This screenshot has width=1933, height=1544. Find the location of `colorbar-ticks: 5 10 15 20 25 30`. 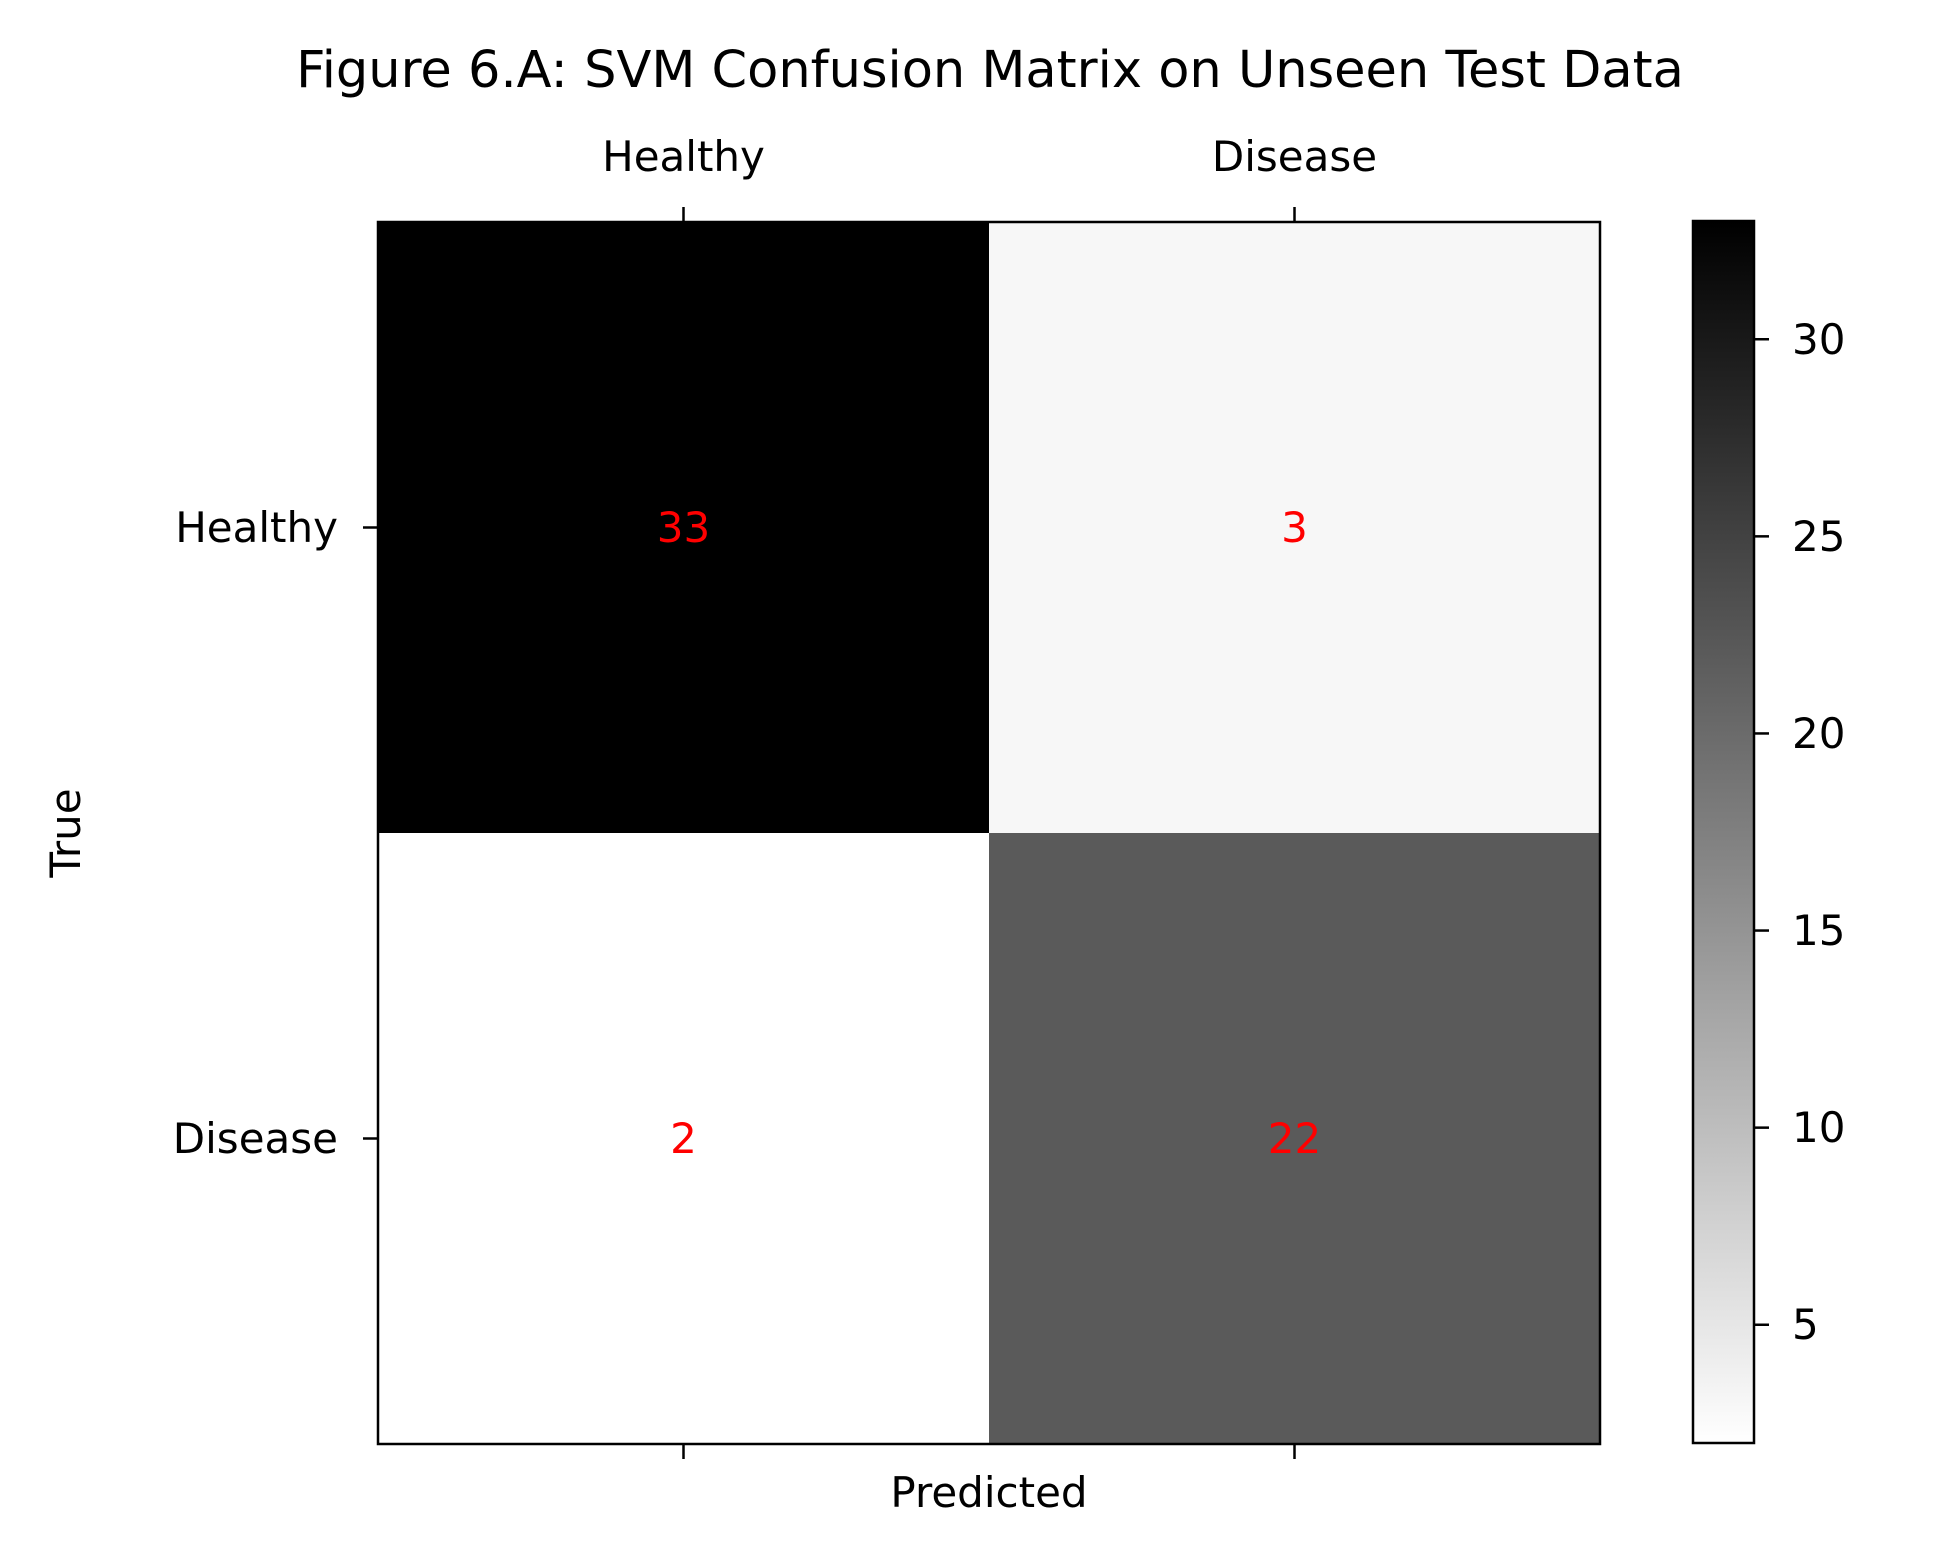

colorbar-ticks: 5 10 15 20 25 30 is located at coordinates (1799, 832).